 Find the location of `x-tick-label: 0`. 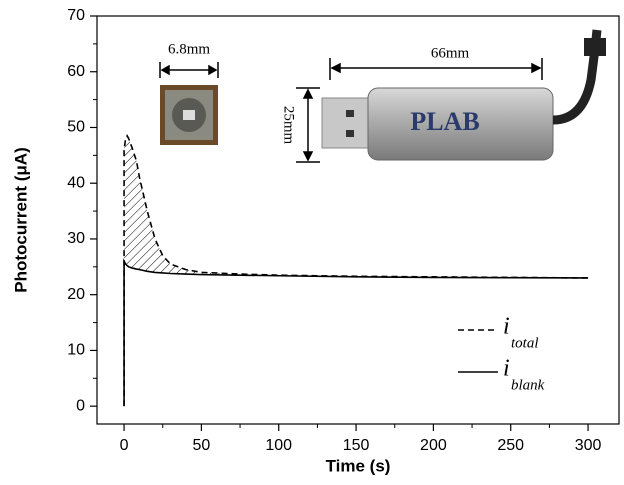

x-tick-label: 0 is located at coordinates (124, 445).